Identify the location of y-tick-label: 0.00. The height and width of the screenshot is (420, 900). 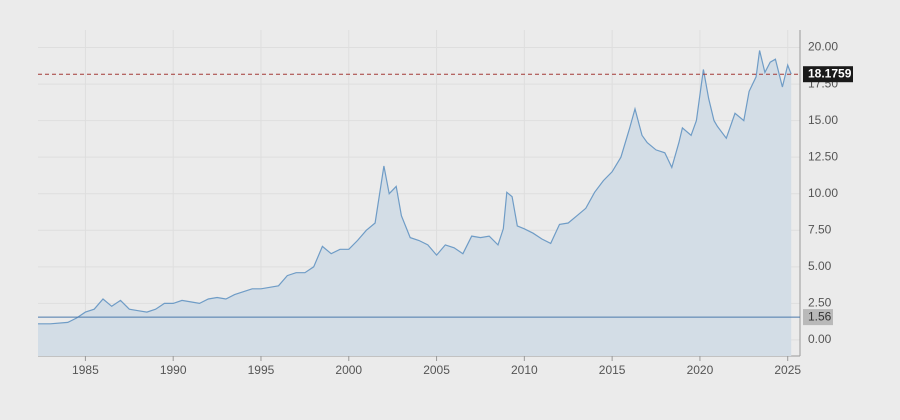
(820, 339).